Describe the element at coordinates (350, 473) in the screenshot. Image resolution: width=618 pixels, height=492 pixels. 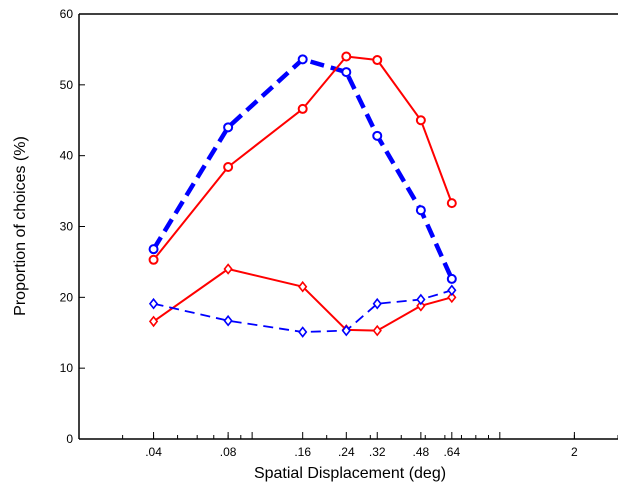
I see `x-axis-title: Spatial Displacement (deg)` at that location.